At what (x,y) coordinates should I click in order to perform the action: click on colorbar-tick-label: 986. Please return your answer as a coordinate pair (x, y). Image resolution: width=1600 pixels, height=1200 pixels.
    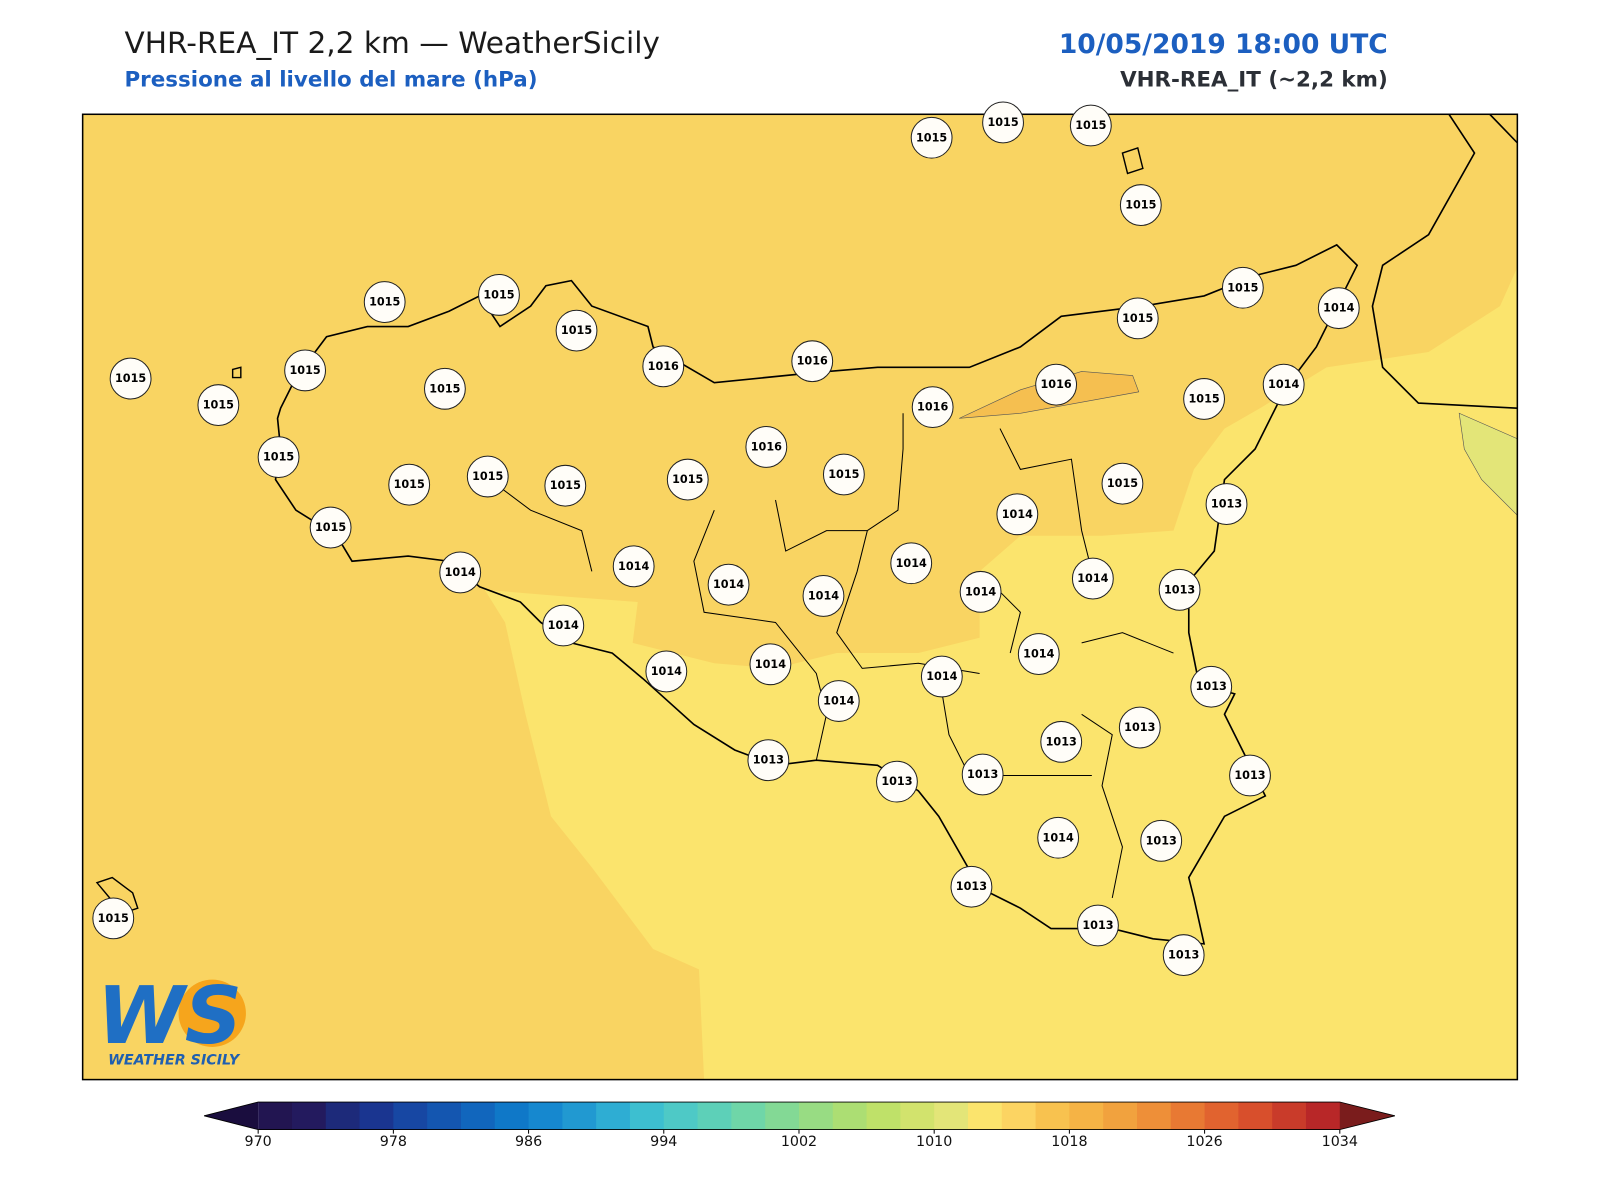
    Looking at the image, I should click on (528, 1142).